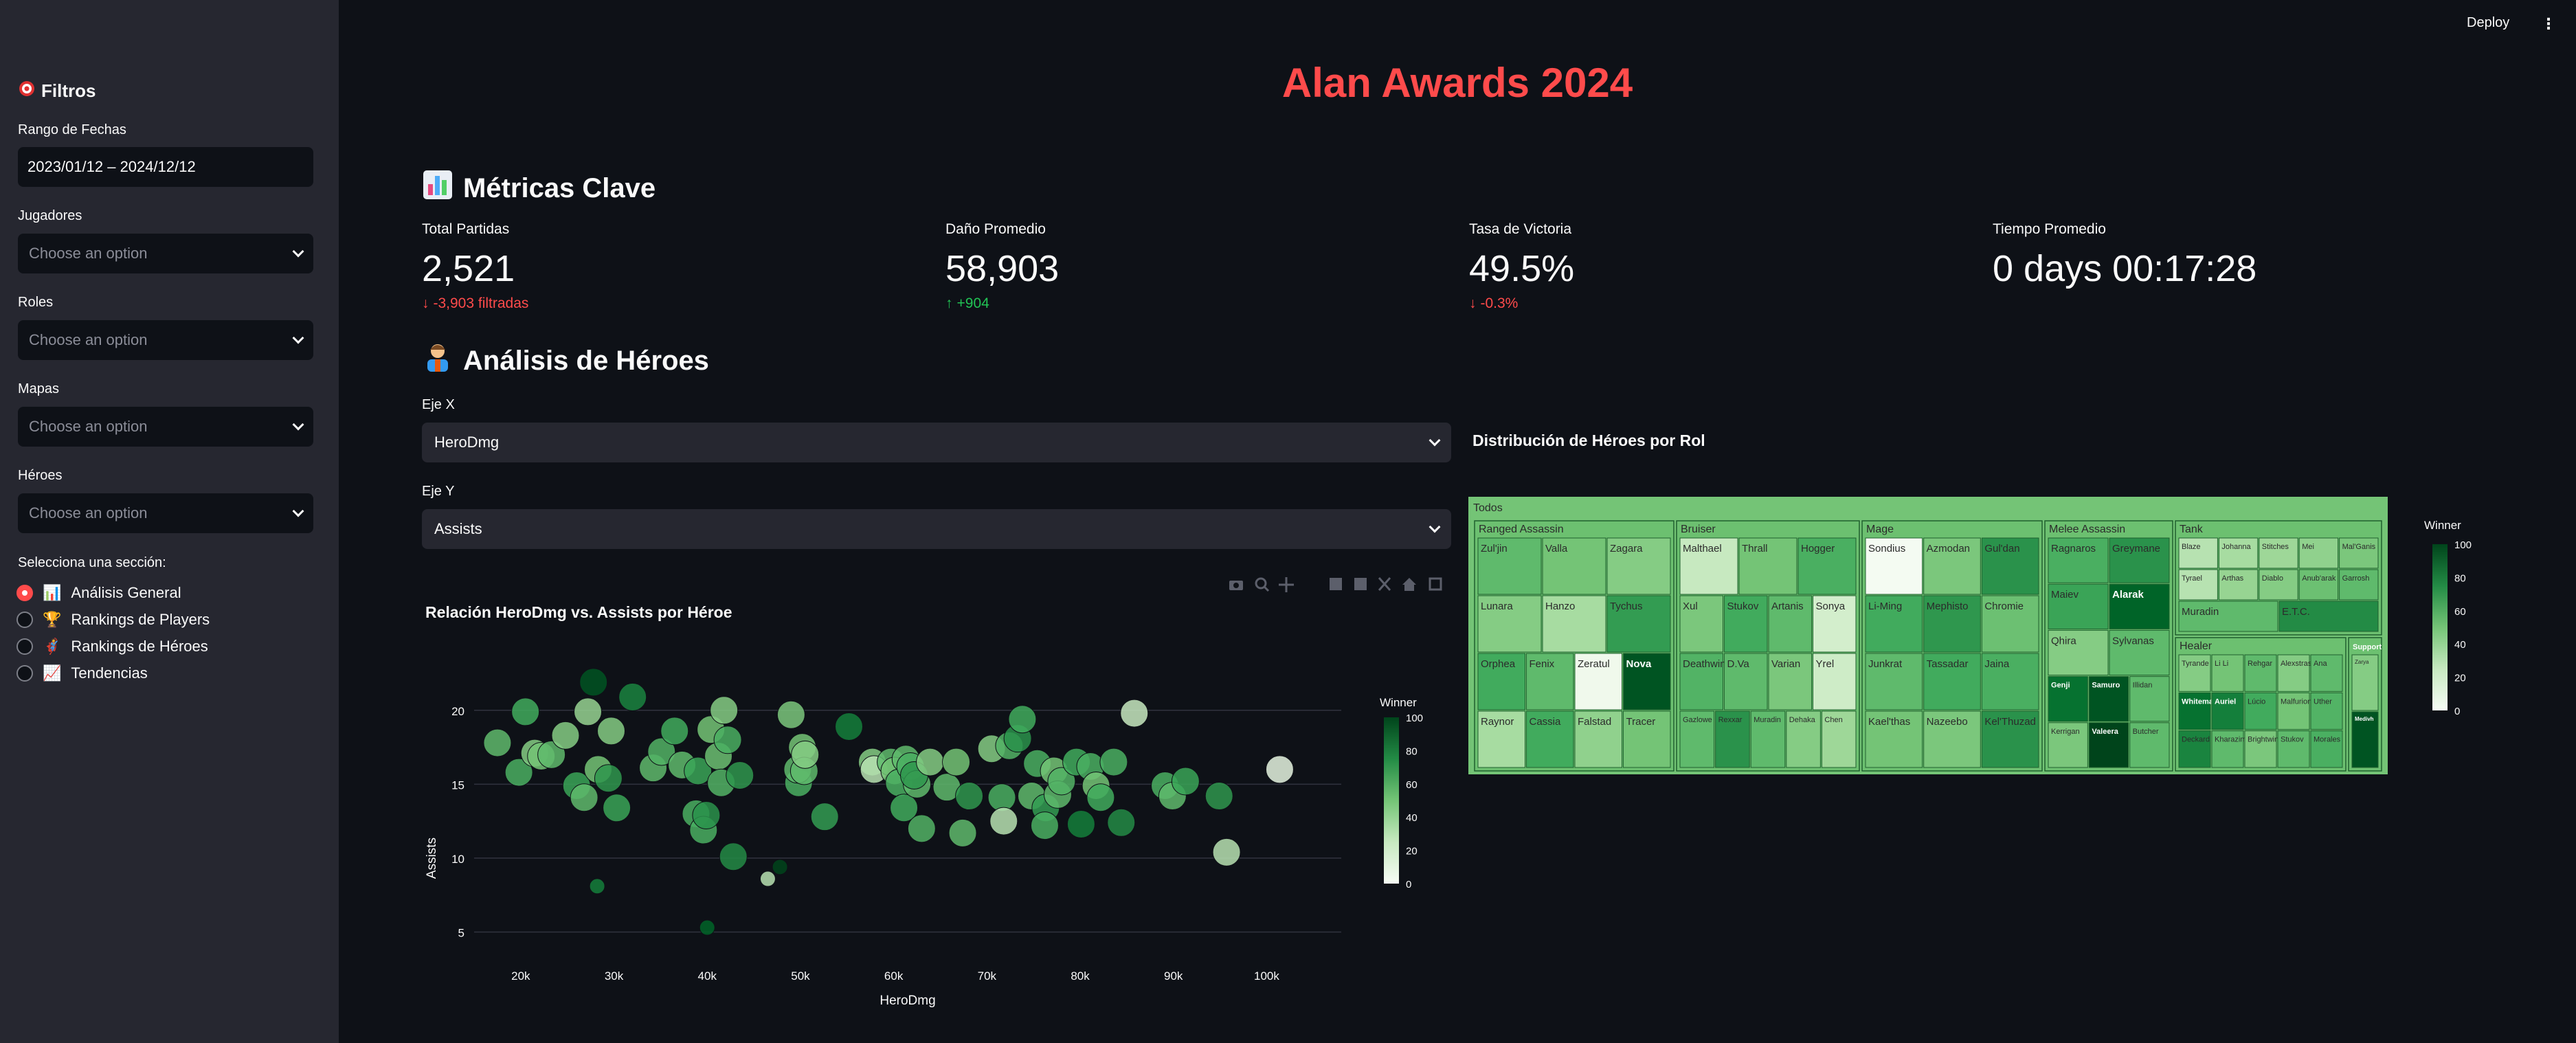 The width and height of the screenshot is (2576, 1043). What do you see at coordinates (936, 529) in the screenshot?
I see `axis-y-select: Assists` at bounding box center [936, 529].